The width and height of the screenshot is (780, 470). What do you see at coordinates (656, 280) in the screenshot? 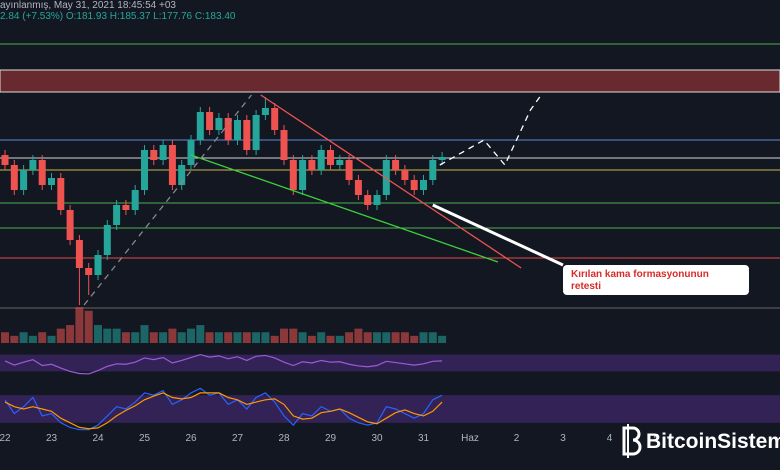
I see `callout: Kırılan kama formasyonunun retesti` at bounding box center [656, 280].